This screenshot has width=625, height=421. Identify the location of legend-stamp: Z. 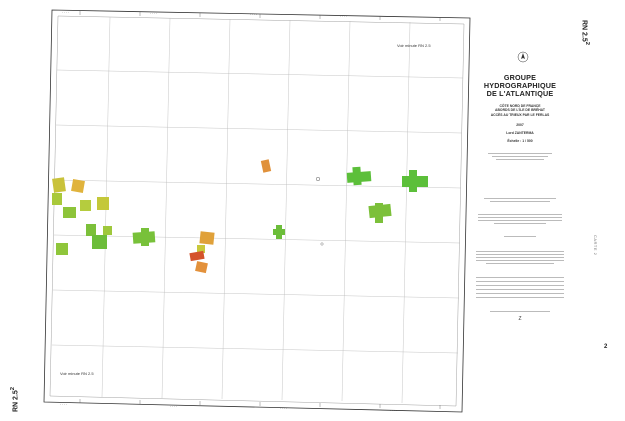
(520, 319).